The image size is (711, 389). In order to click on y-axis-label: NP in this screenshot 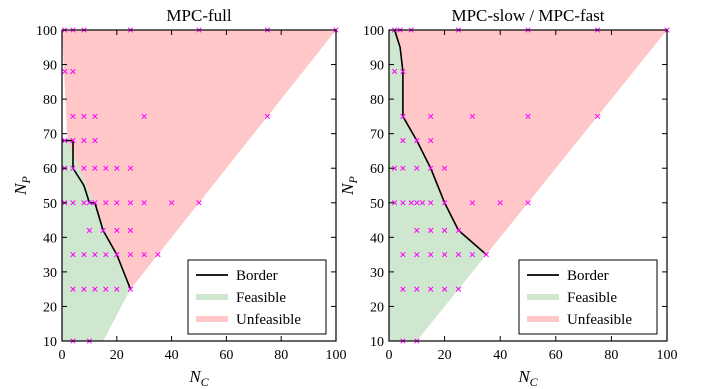, I will do `click(349, 186)`.